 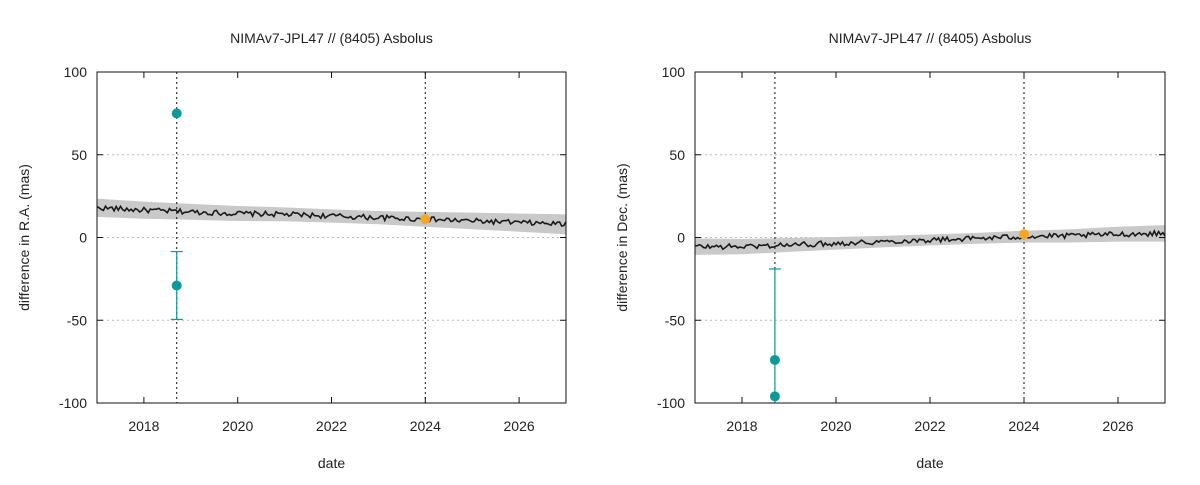 What do you see at coordinates (24, 237) in the screenshot?
I see `y-axis-label: difference in R.A. (mas)` at bounding box center [24, 237].